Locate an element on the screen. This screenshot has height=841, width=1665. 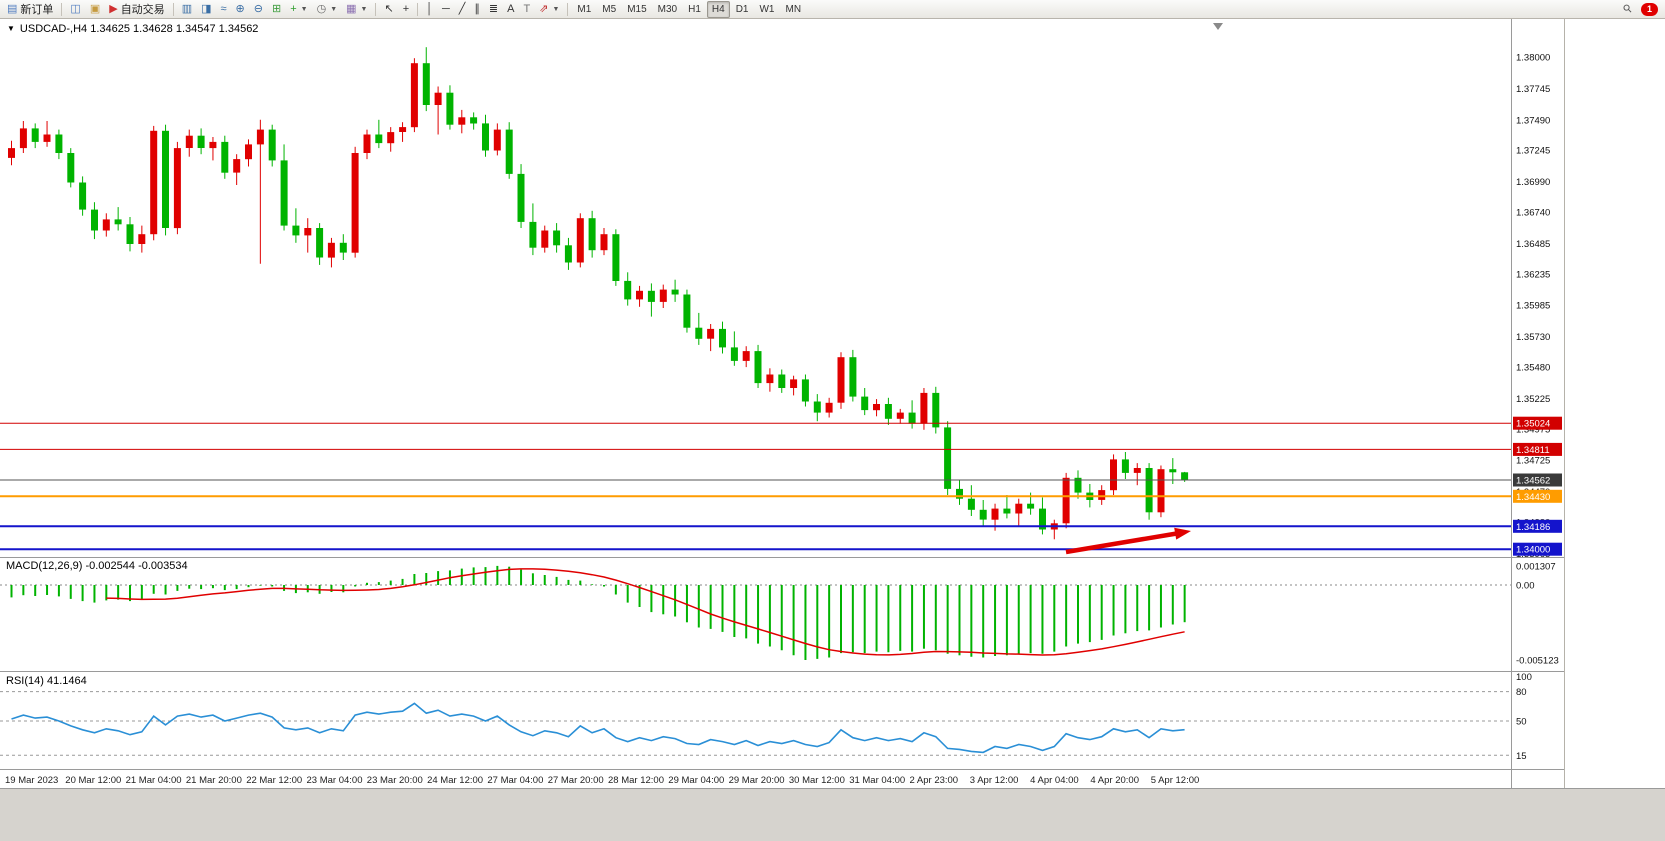
fibonacci-button: ≣ is located at coordinates (493, 9).